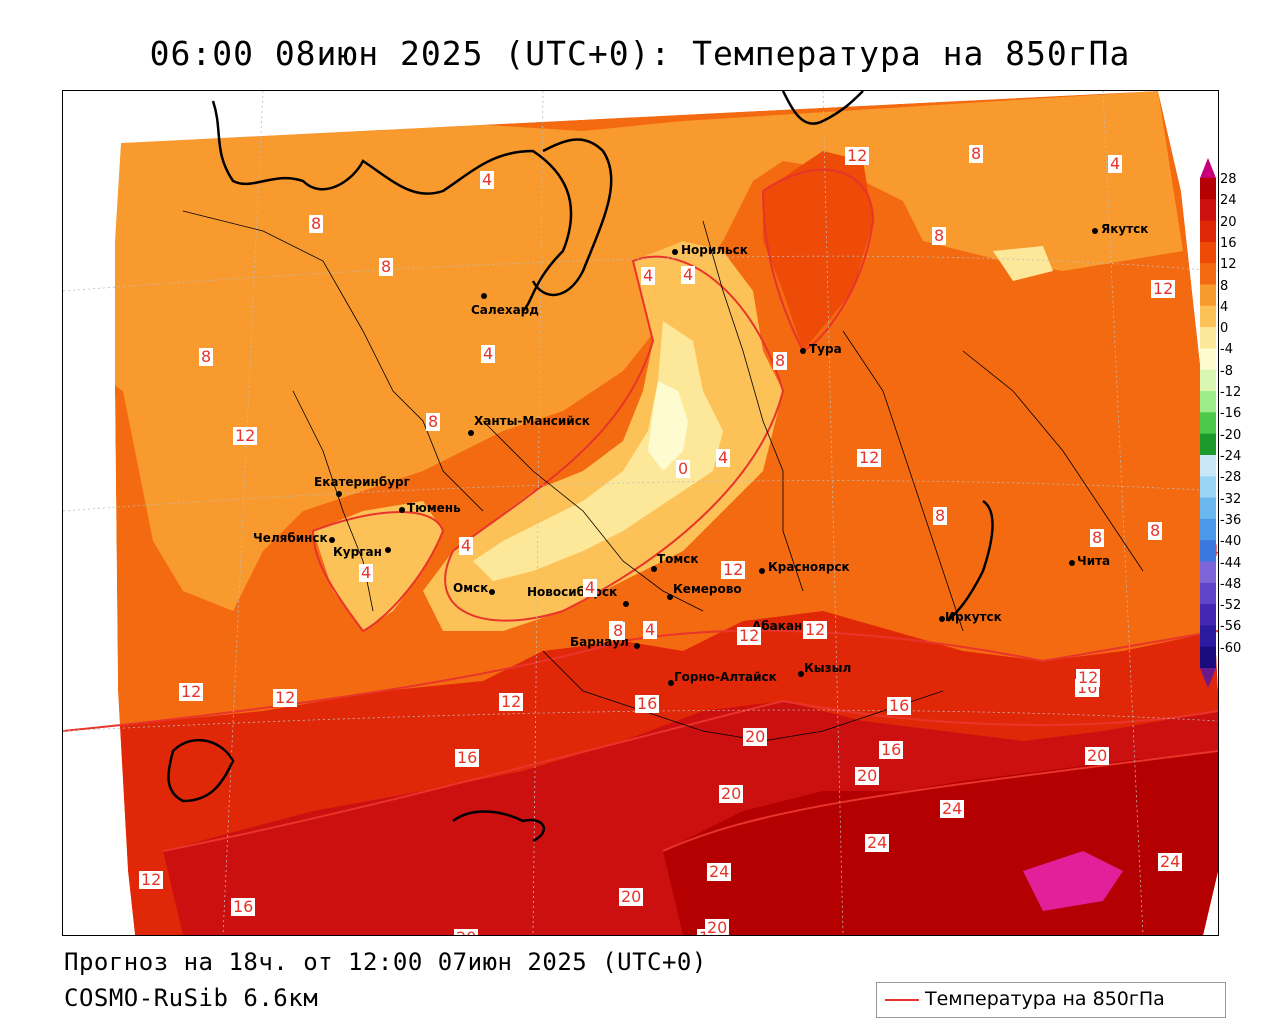 The height and width of the screenshot is (1024, 1280). Describe the element at coordinates (973, 617) in the screenshot. I see `city-label: Иркутск` at that location.